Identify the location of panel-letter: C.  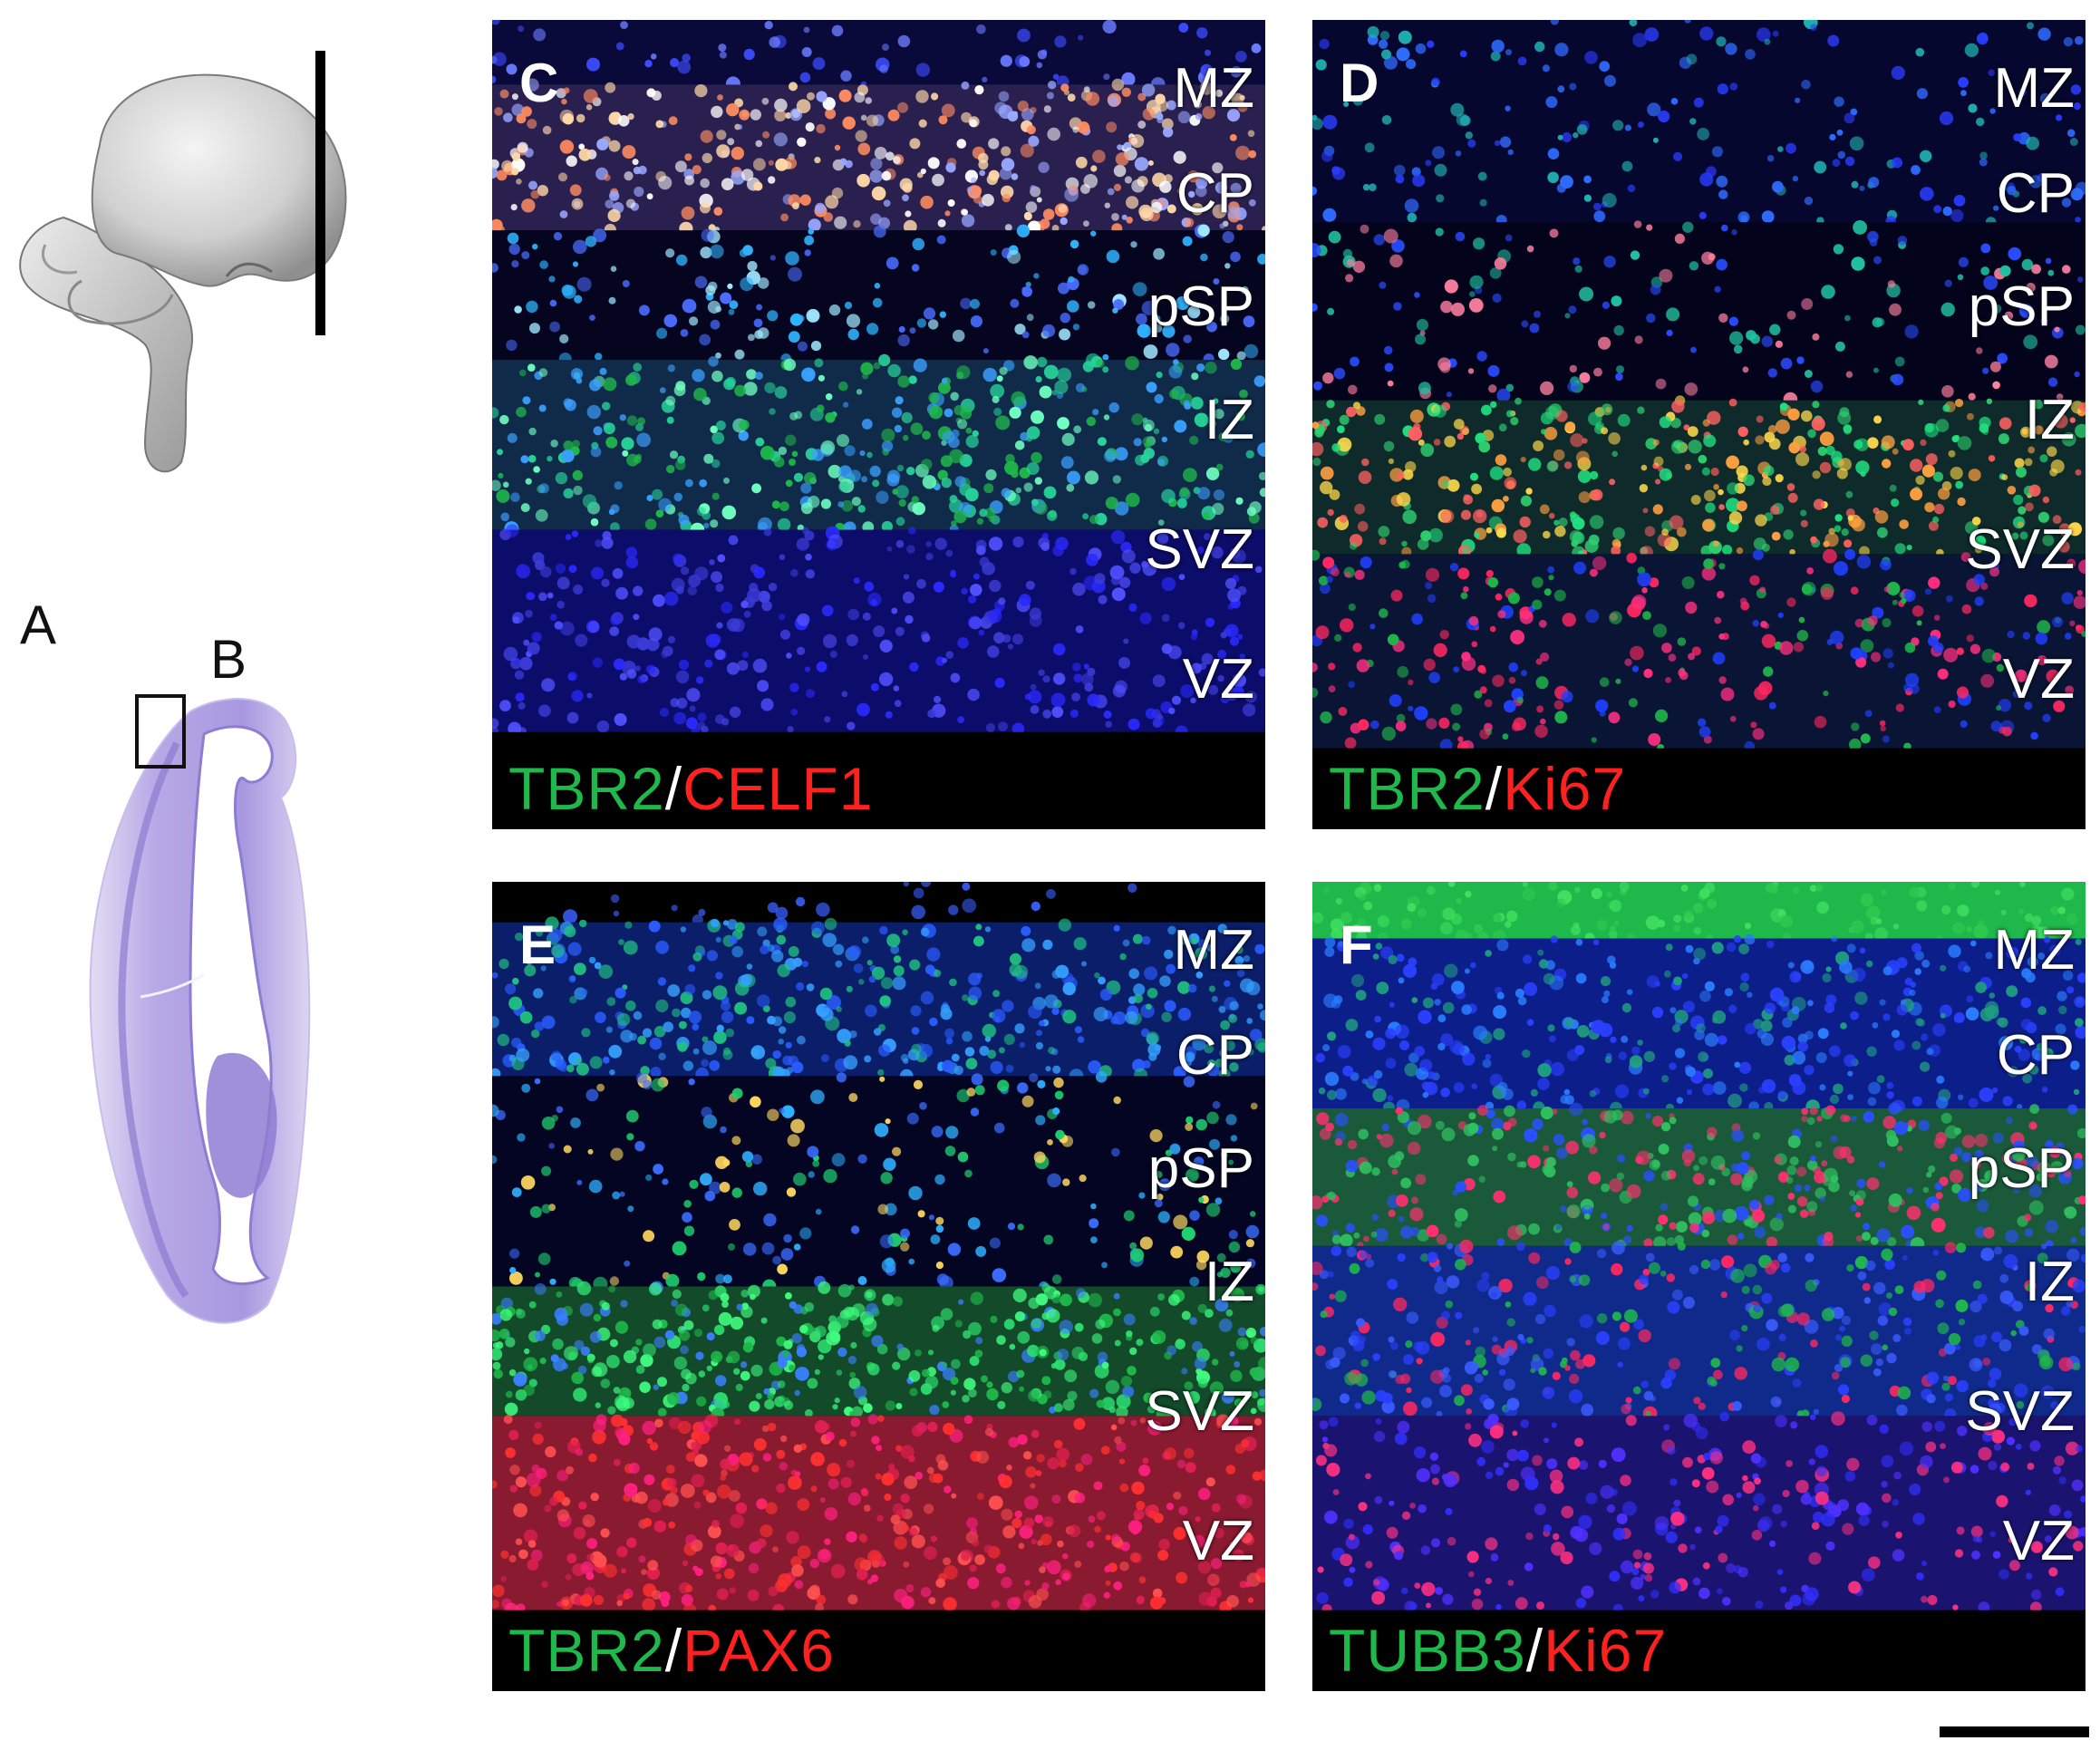
(539, 83).